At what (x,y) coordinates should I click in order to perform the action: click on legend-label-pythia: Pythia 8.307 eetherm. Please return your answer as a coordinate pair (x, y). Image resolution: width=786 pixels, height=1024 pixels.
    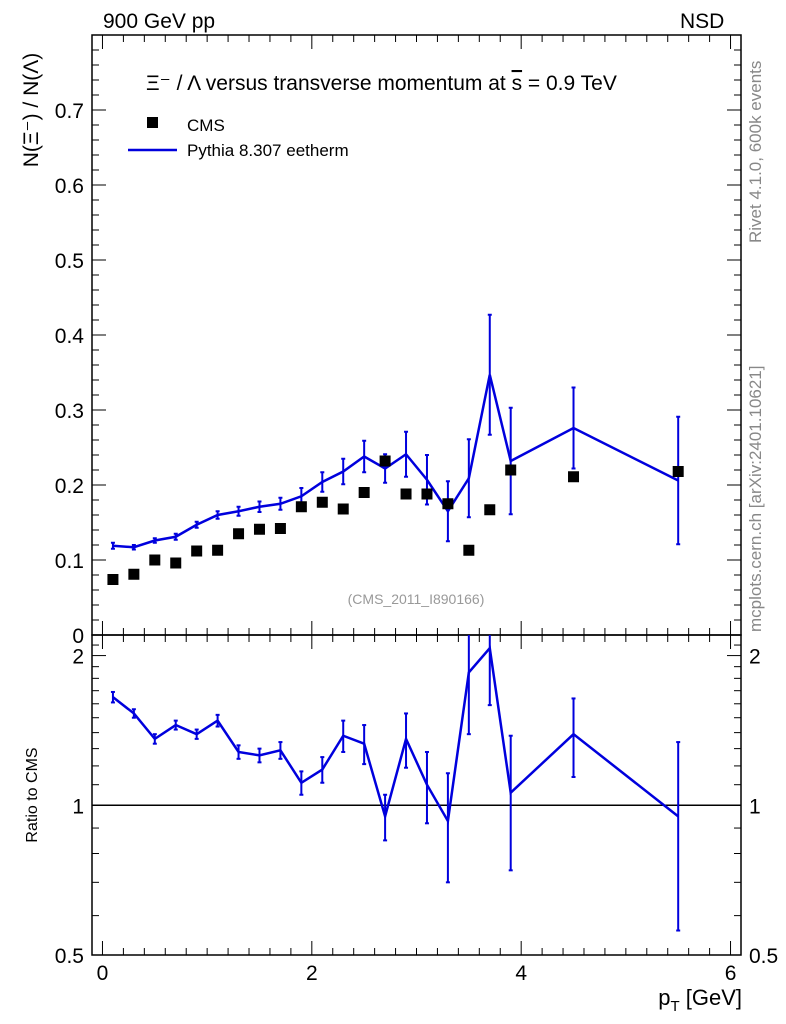
    Looking at the image, I should click on (268, 150).